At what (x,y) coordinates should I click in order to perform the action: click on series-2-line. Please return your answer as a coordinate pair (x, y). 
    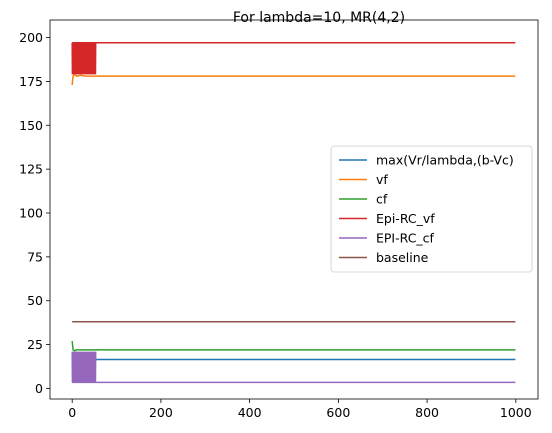
    Looking at the image, I should click on (293, 79).